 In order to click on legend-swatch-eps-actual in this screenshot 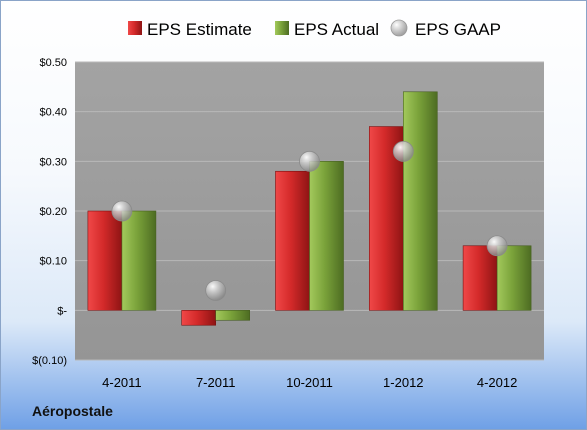, I will do `click(282, 28)`.